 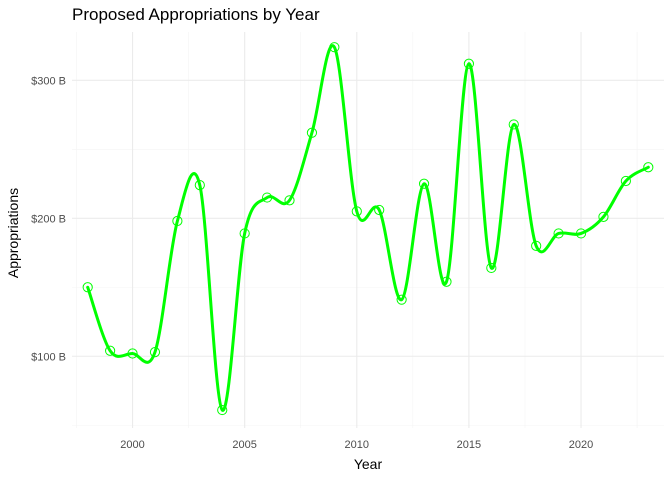 What do you see at coordinates (13, 233) in the screenshot?
I see `y-axis-title: Appropriations` at bounding box center [13, 233].